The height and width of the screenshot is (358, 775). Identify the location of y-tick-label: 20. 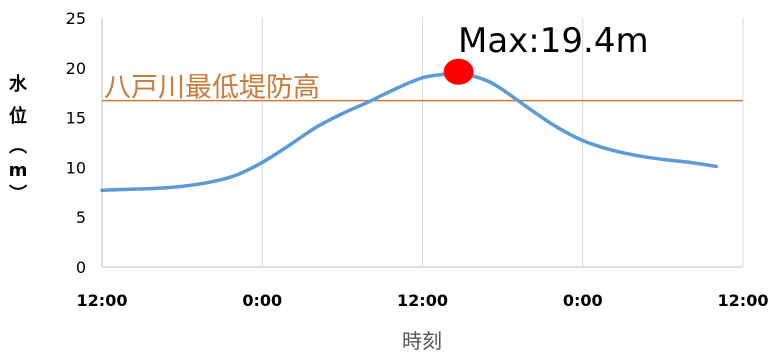
(76, 68).